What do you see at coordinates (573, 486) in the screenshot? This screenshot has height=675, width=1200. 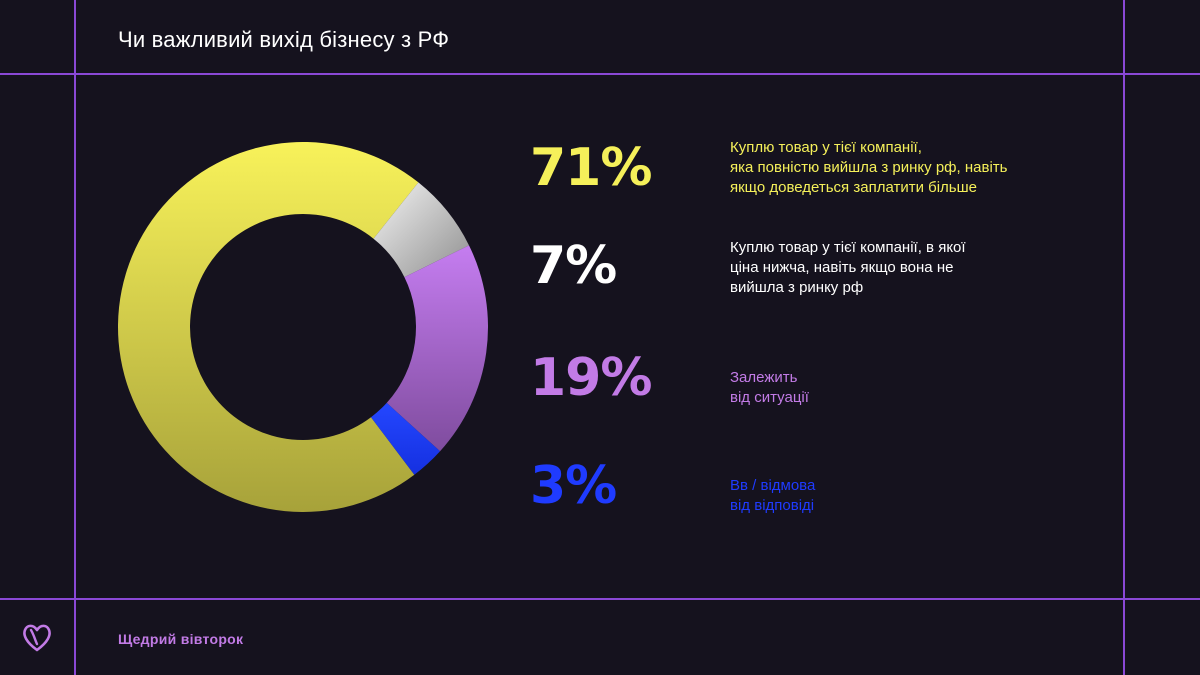 I see `legend-percent: 3%` at bounding box center [573, 486].